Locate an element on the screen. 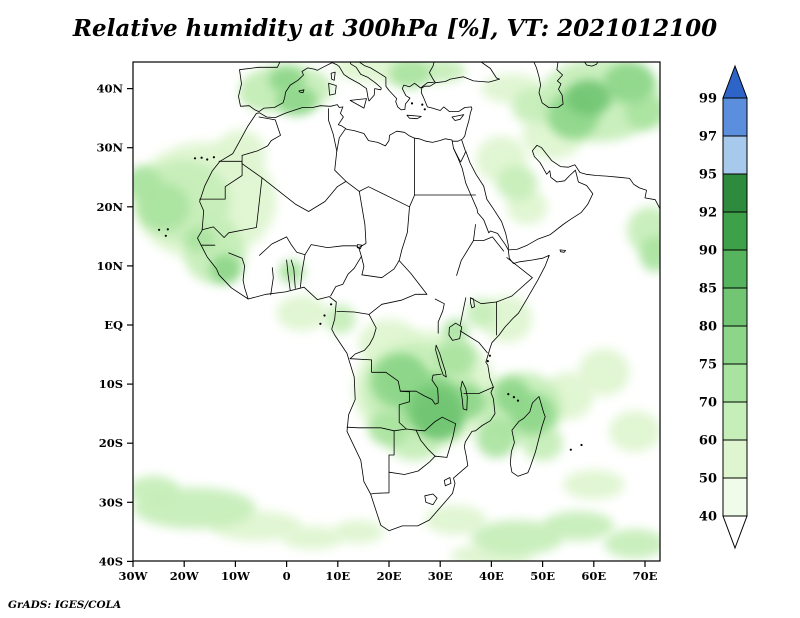 The height and width of the screenshot is (618, 800). y-tick-label: EQ is located at coordinates (113, 325).